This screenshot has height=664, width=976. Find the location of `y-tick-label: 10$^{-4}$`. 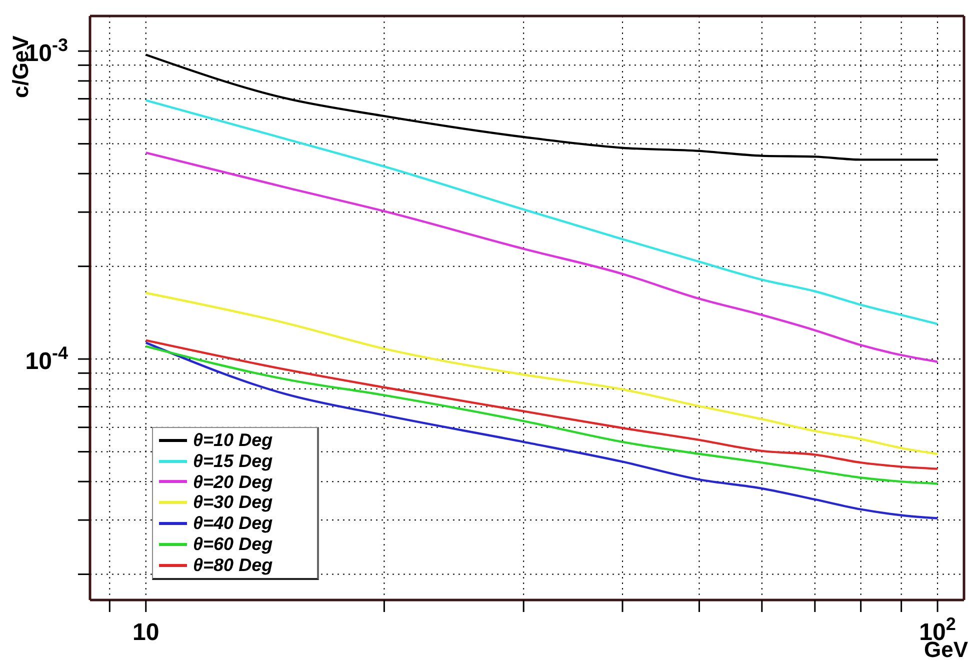

y-tick-label: 10$^{-4}$ is located at coordinates (46, 359).